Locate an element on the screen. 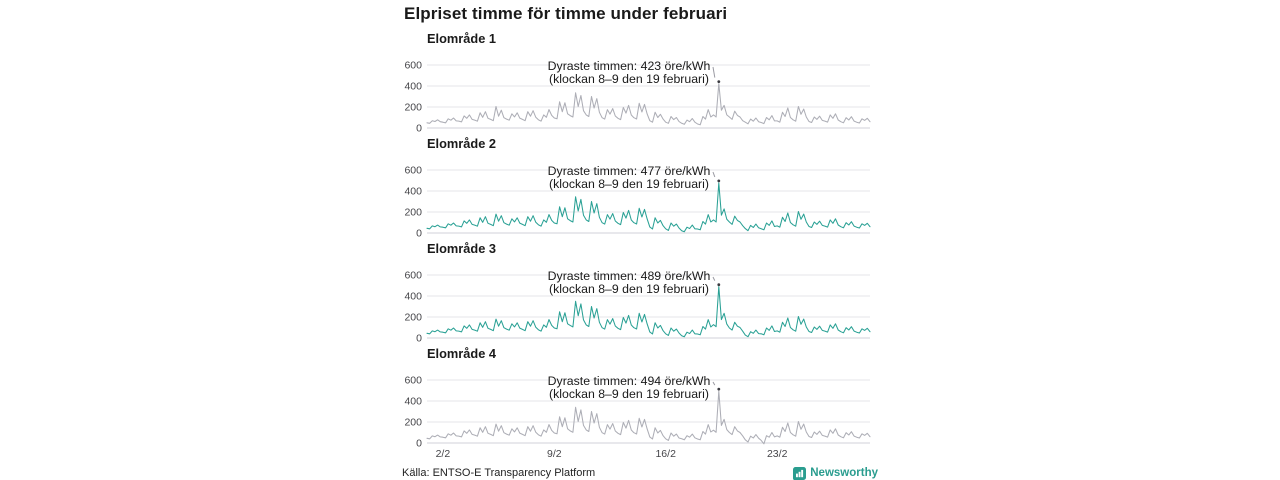 Image resolution: width=1280 pixels, height=480 pixels. chart-subtitle: Elområde 3 is located at coordinates (461, 249).